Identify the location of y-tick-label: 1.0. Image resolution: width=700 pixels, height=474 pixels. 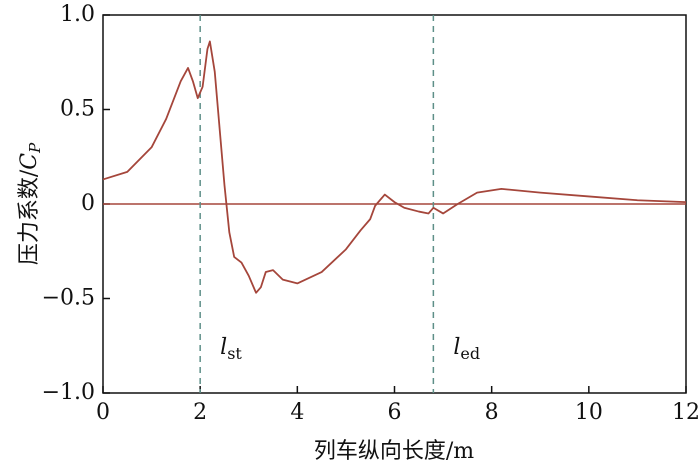
(77, 14).